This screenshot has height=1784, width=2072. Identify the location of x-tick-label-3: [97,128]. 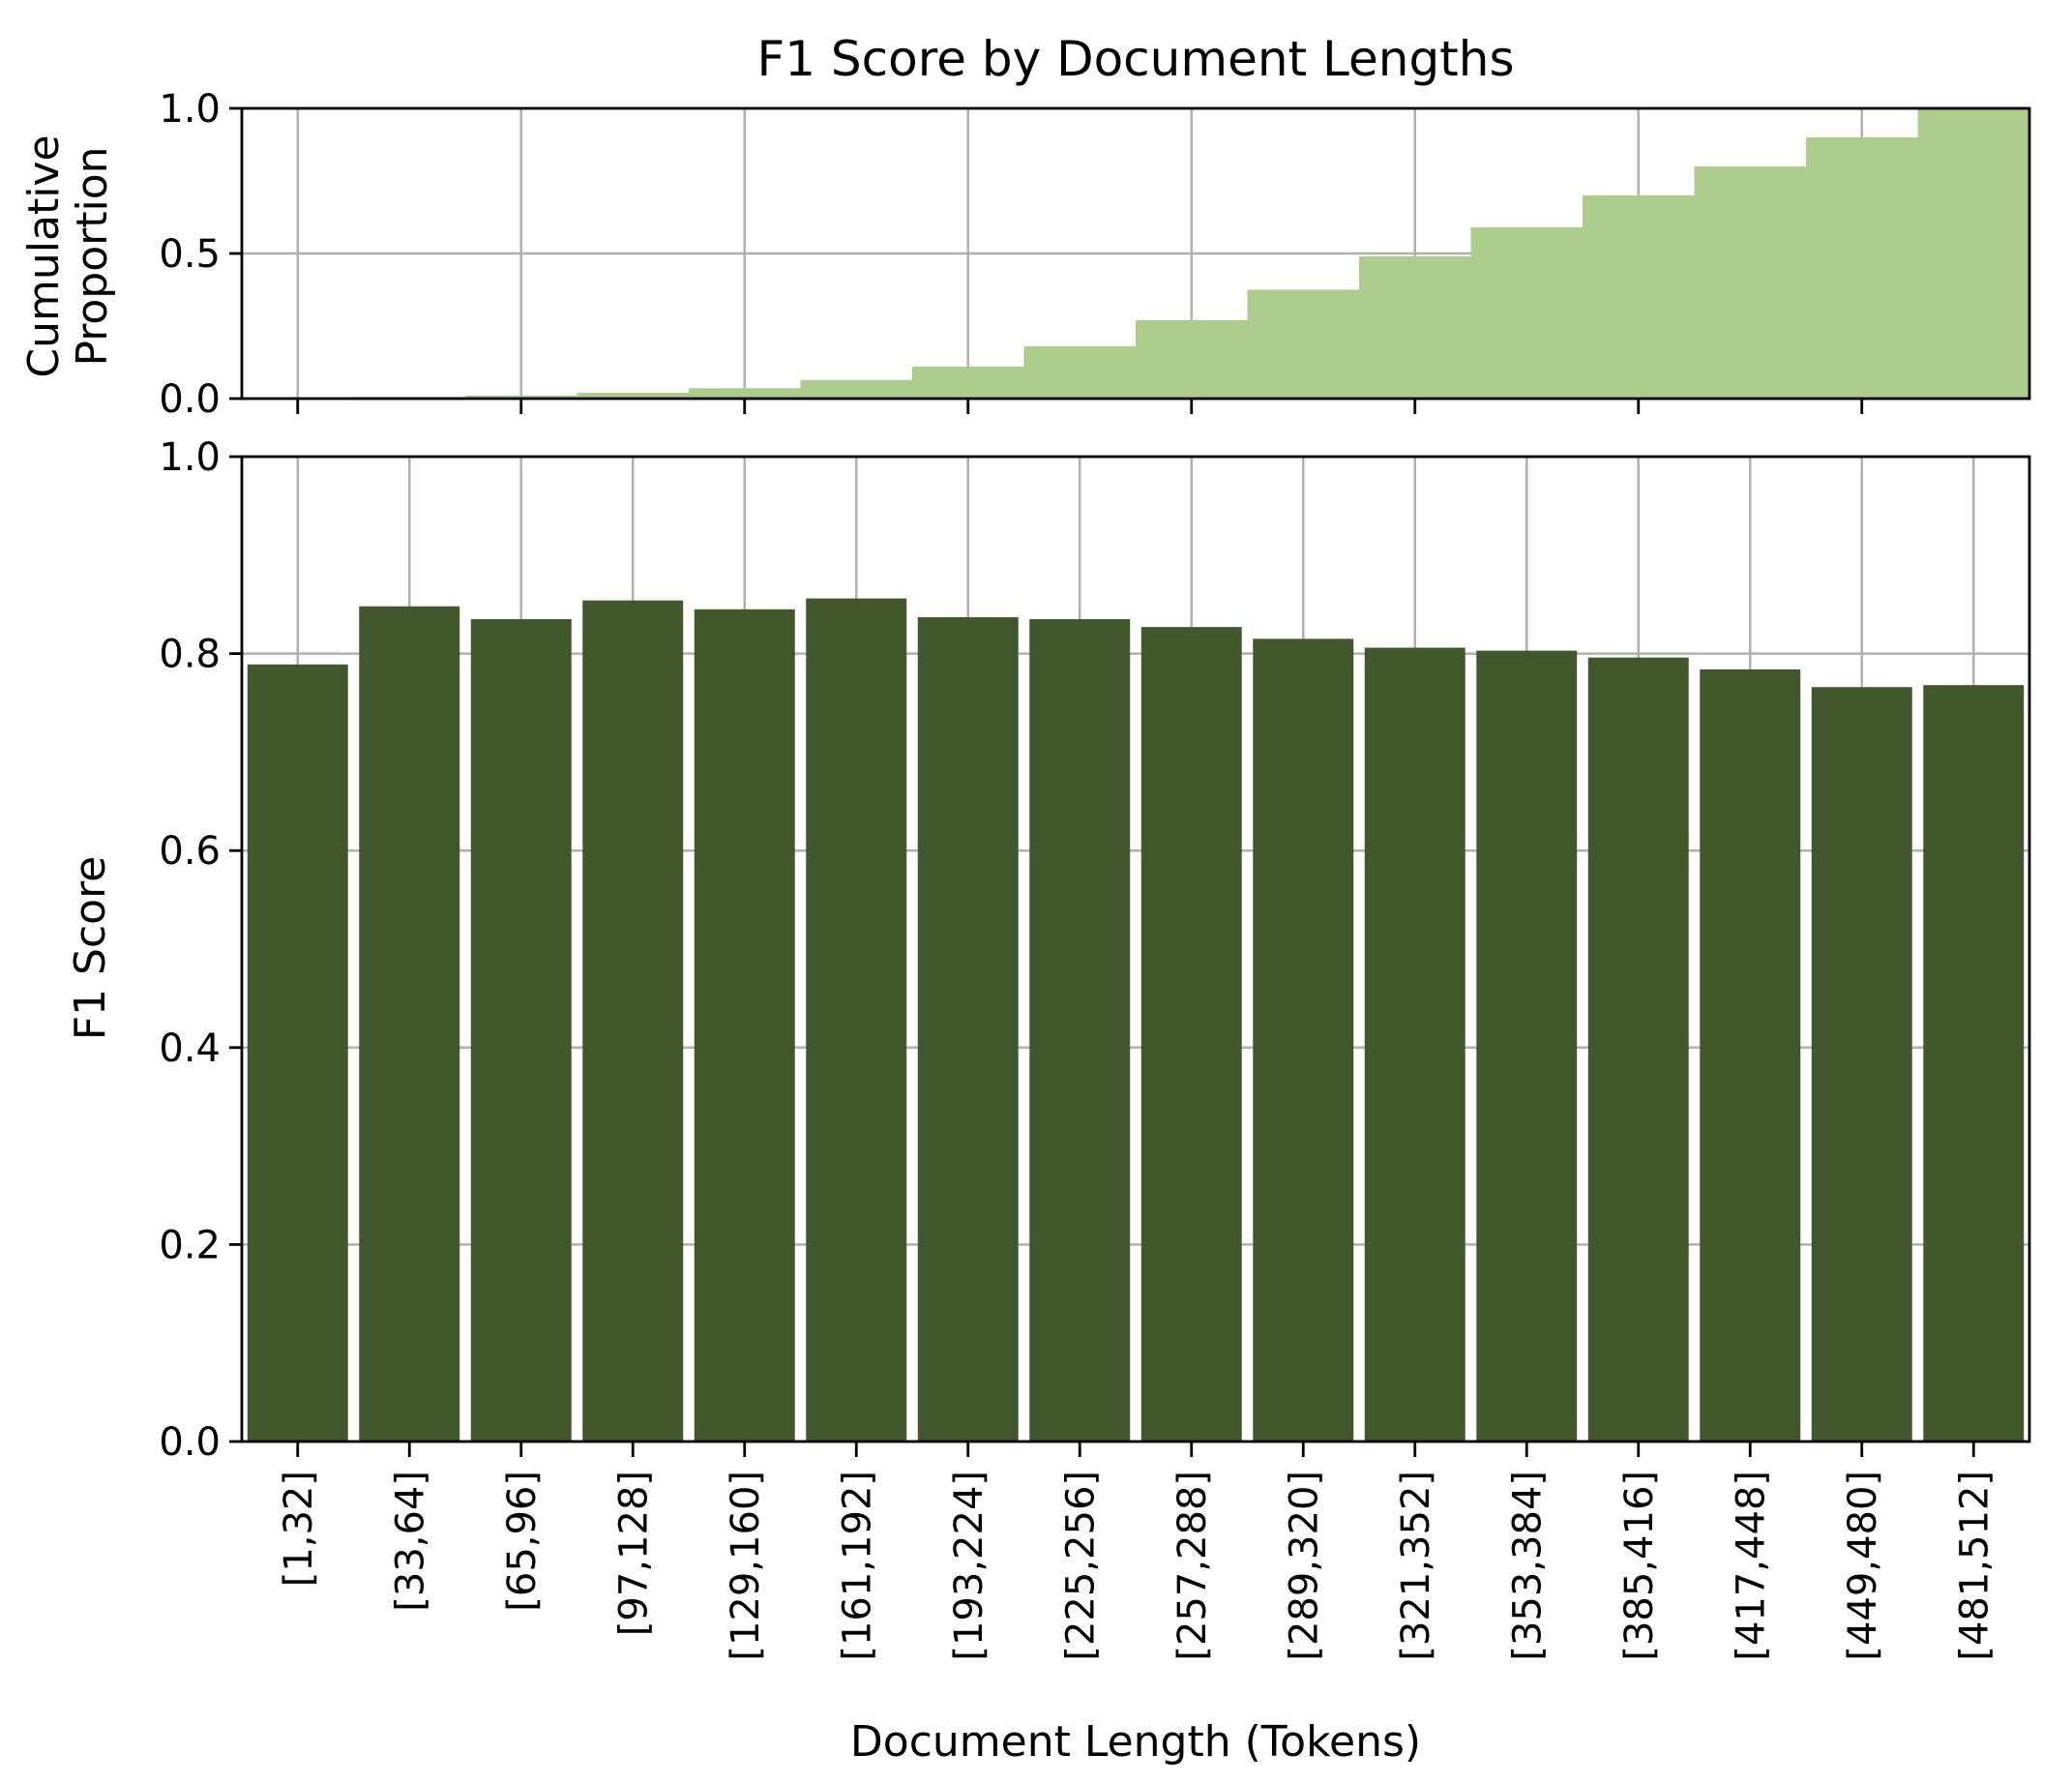
(633, 1553).